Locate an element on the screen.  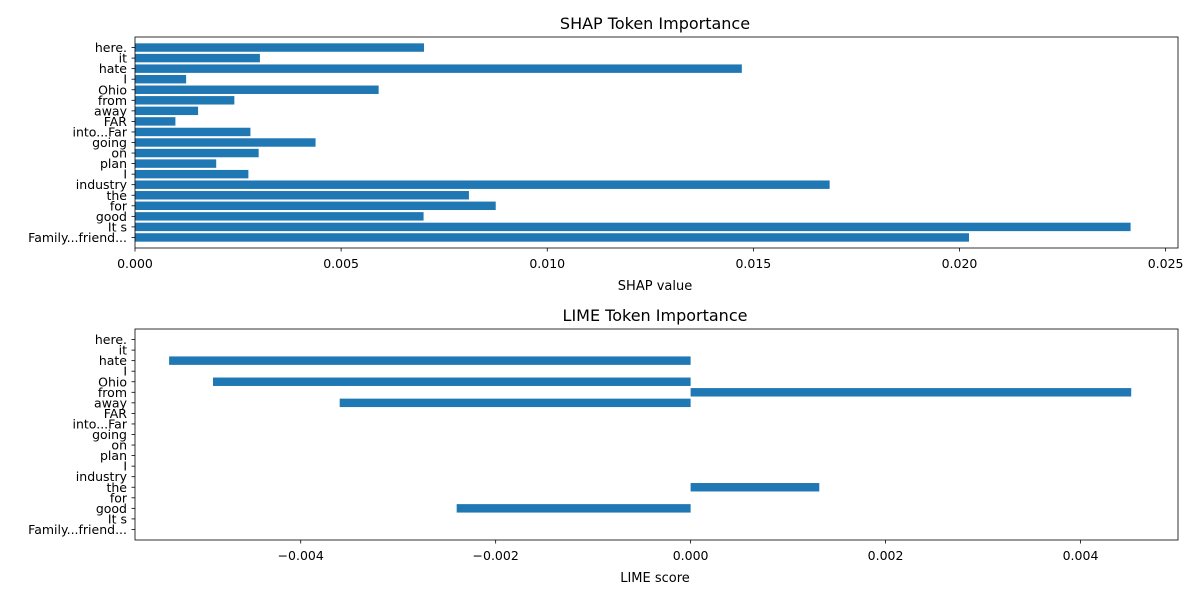
x-tick-label: −0.002 is located at coordinates (496, 555).